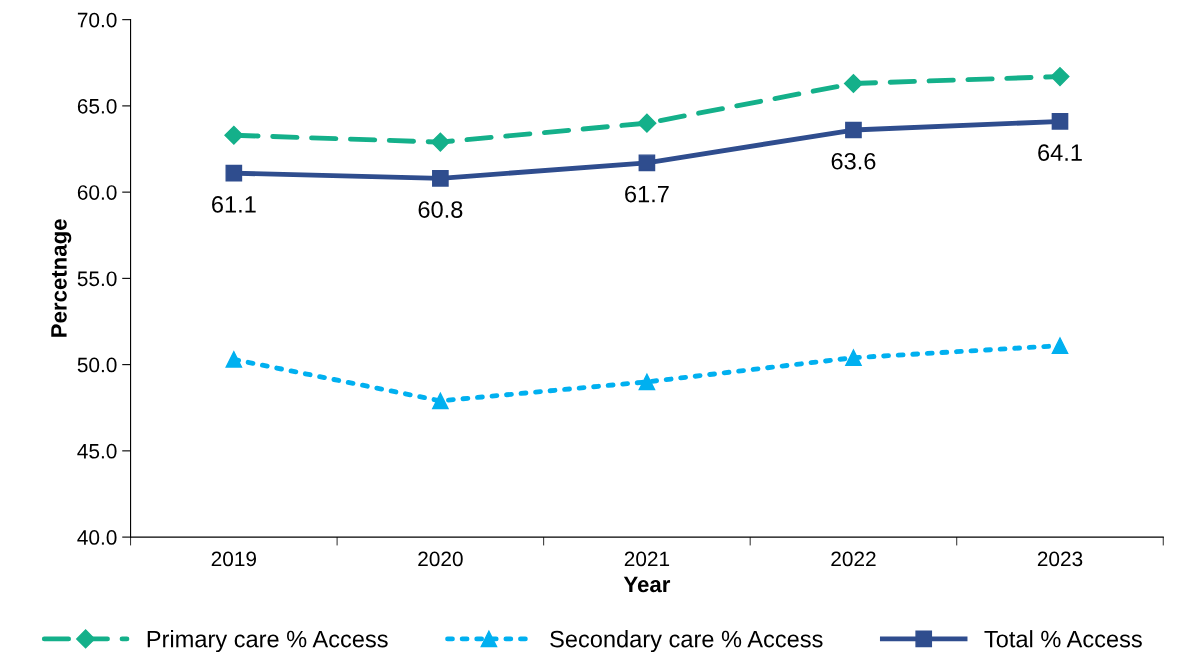 This screenshot has height=655, width=1187. What do you see at coordinates (647, 559) in the screenshot?
I see `x-tick-label: 2021` at bounding box center [647, 559].